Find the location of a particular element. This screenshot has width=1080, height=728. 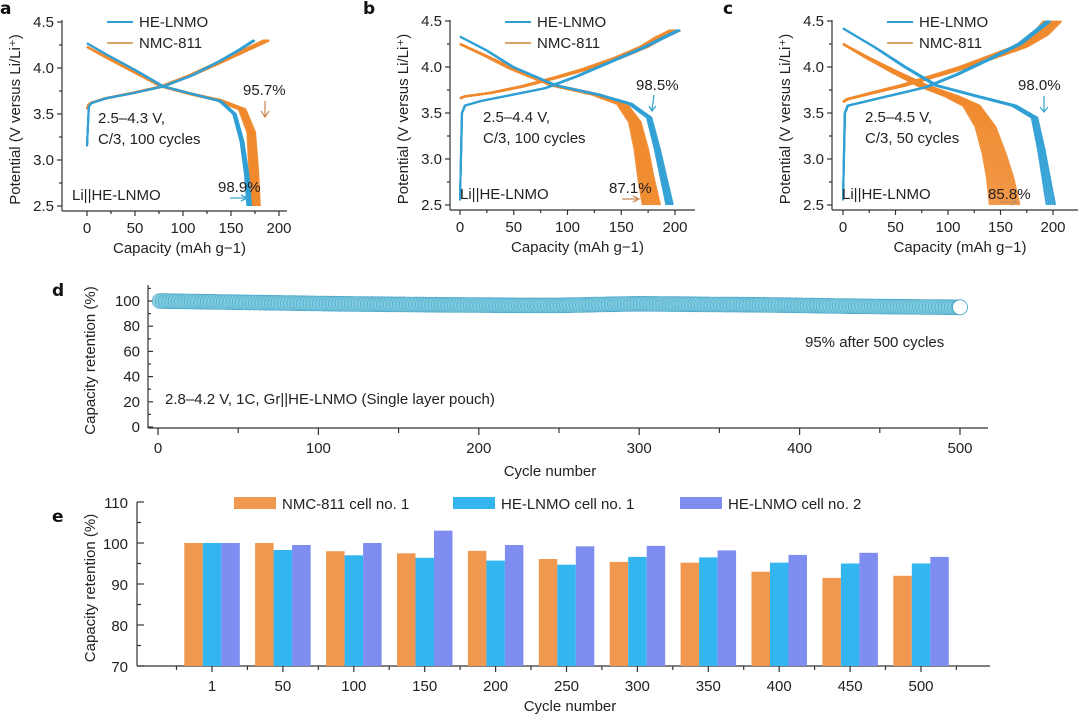

he-retention-label: 98.9% is located at coordinates (239, 187).